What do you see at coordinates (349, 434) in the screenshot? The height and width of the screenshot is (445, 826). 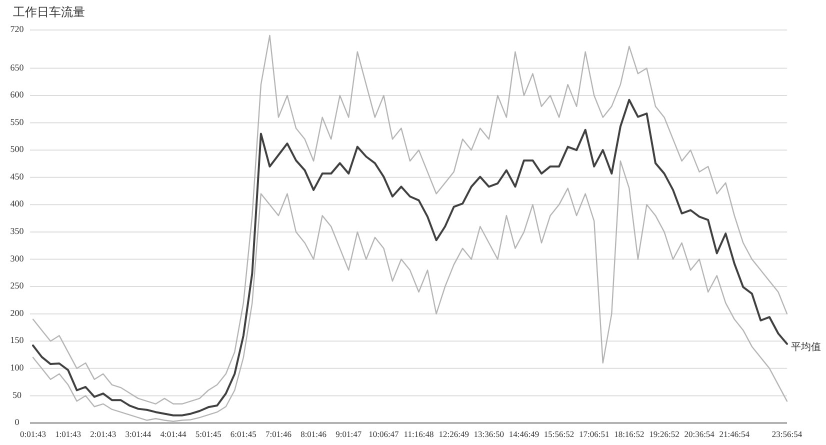 I see `xtick: 9:01:47` at bounding box center [349, 434].